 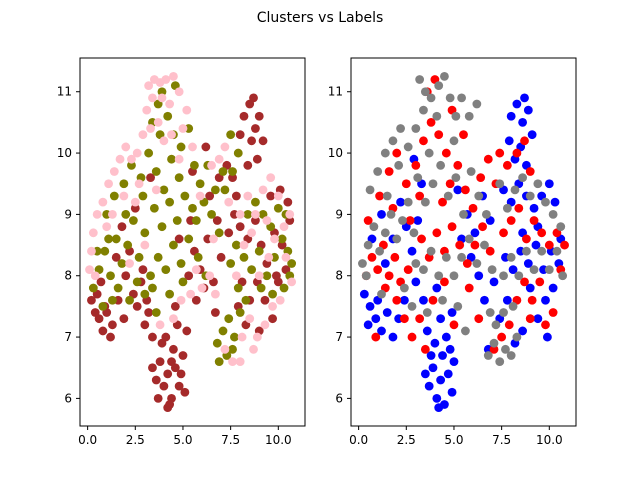 I want to click on left-x-ticks: 0.0 2.5 5.0 7.5 10.0, so click(x=185, y=436).